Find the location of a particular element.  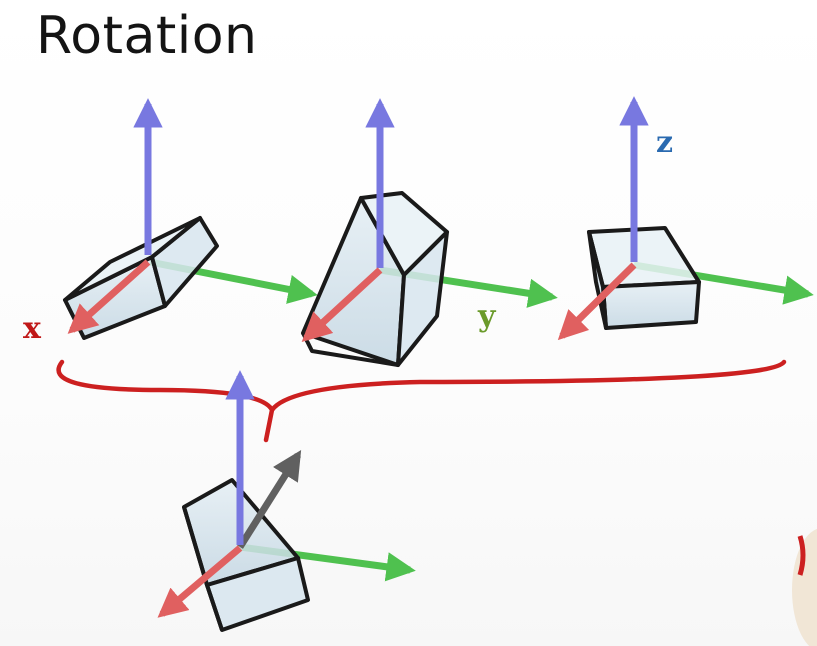

x-axis-label: x is located at coordinates (32, 328).